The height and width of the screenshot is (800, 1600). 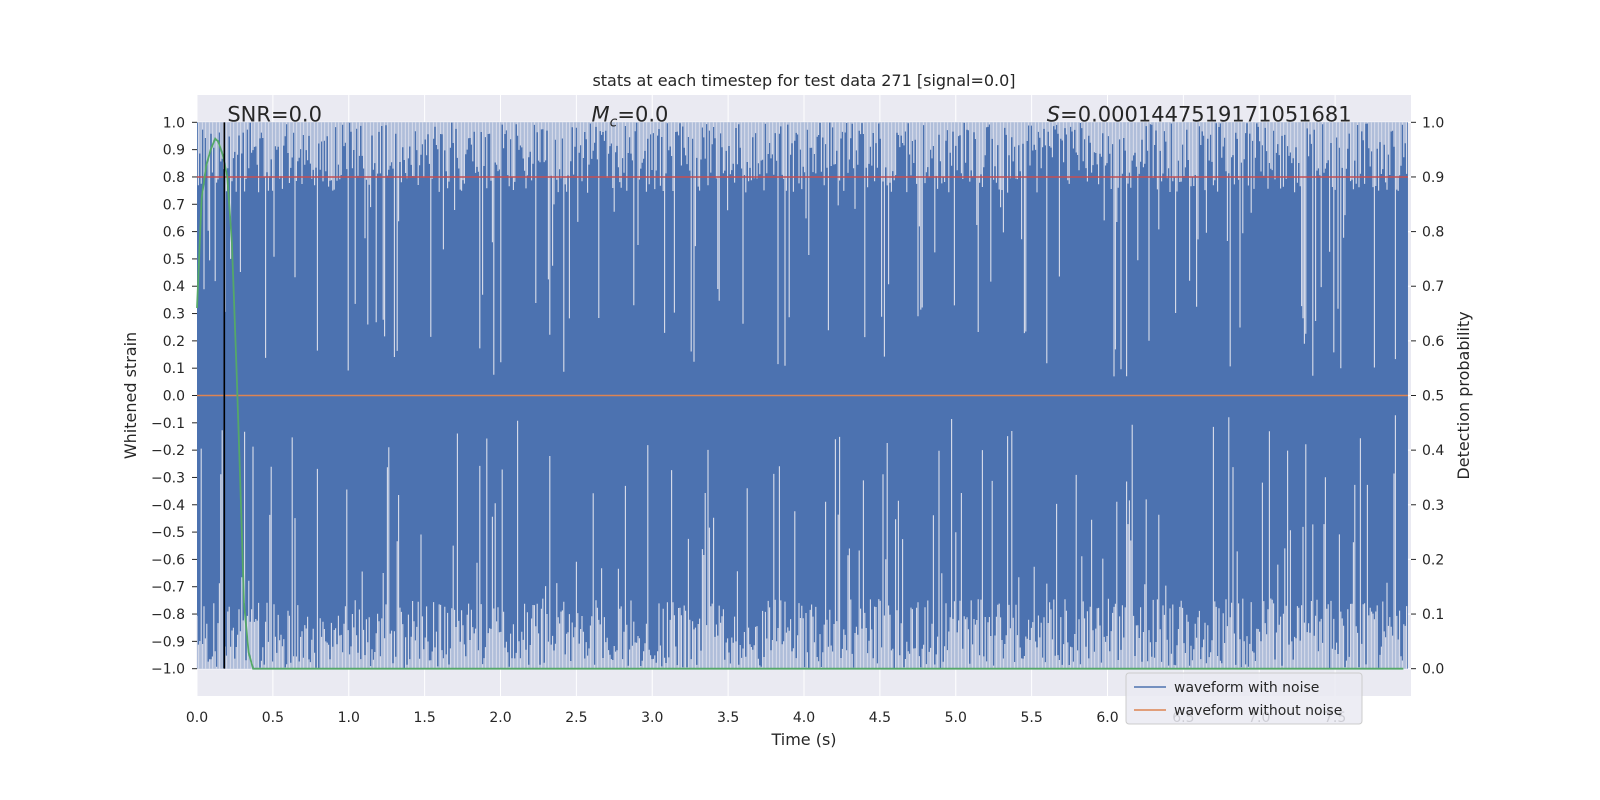 What do you see at coordinates (174, 233) in the screenshot?
I see `y-left-tick-label: 0.6` at bounding box center [174, 233].